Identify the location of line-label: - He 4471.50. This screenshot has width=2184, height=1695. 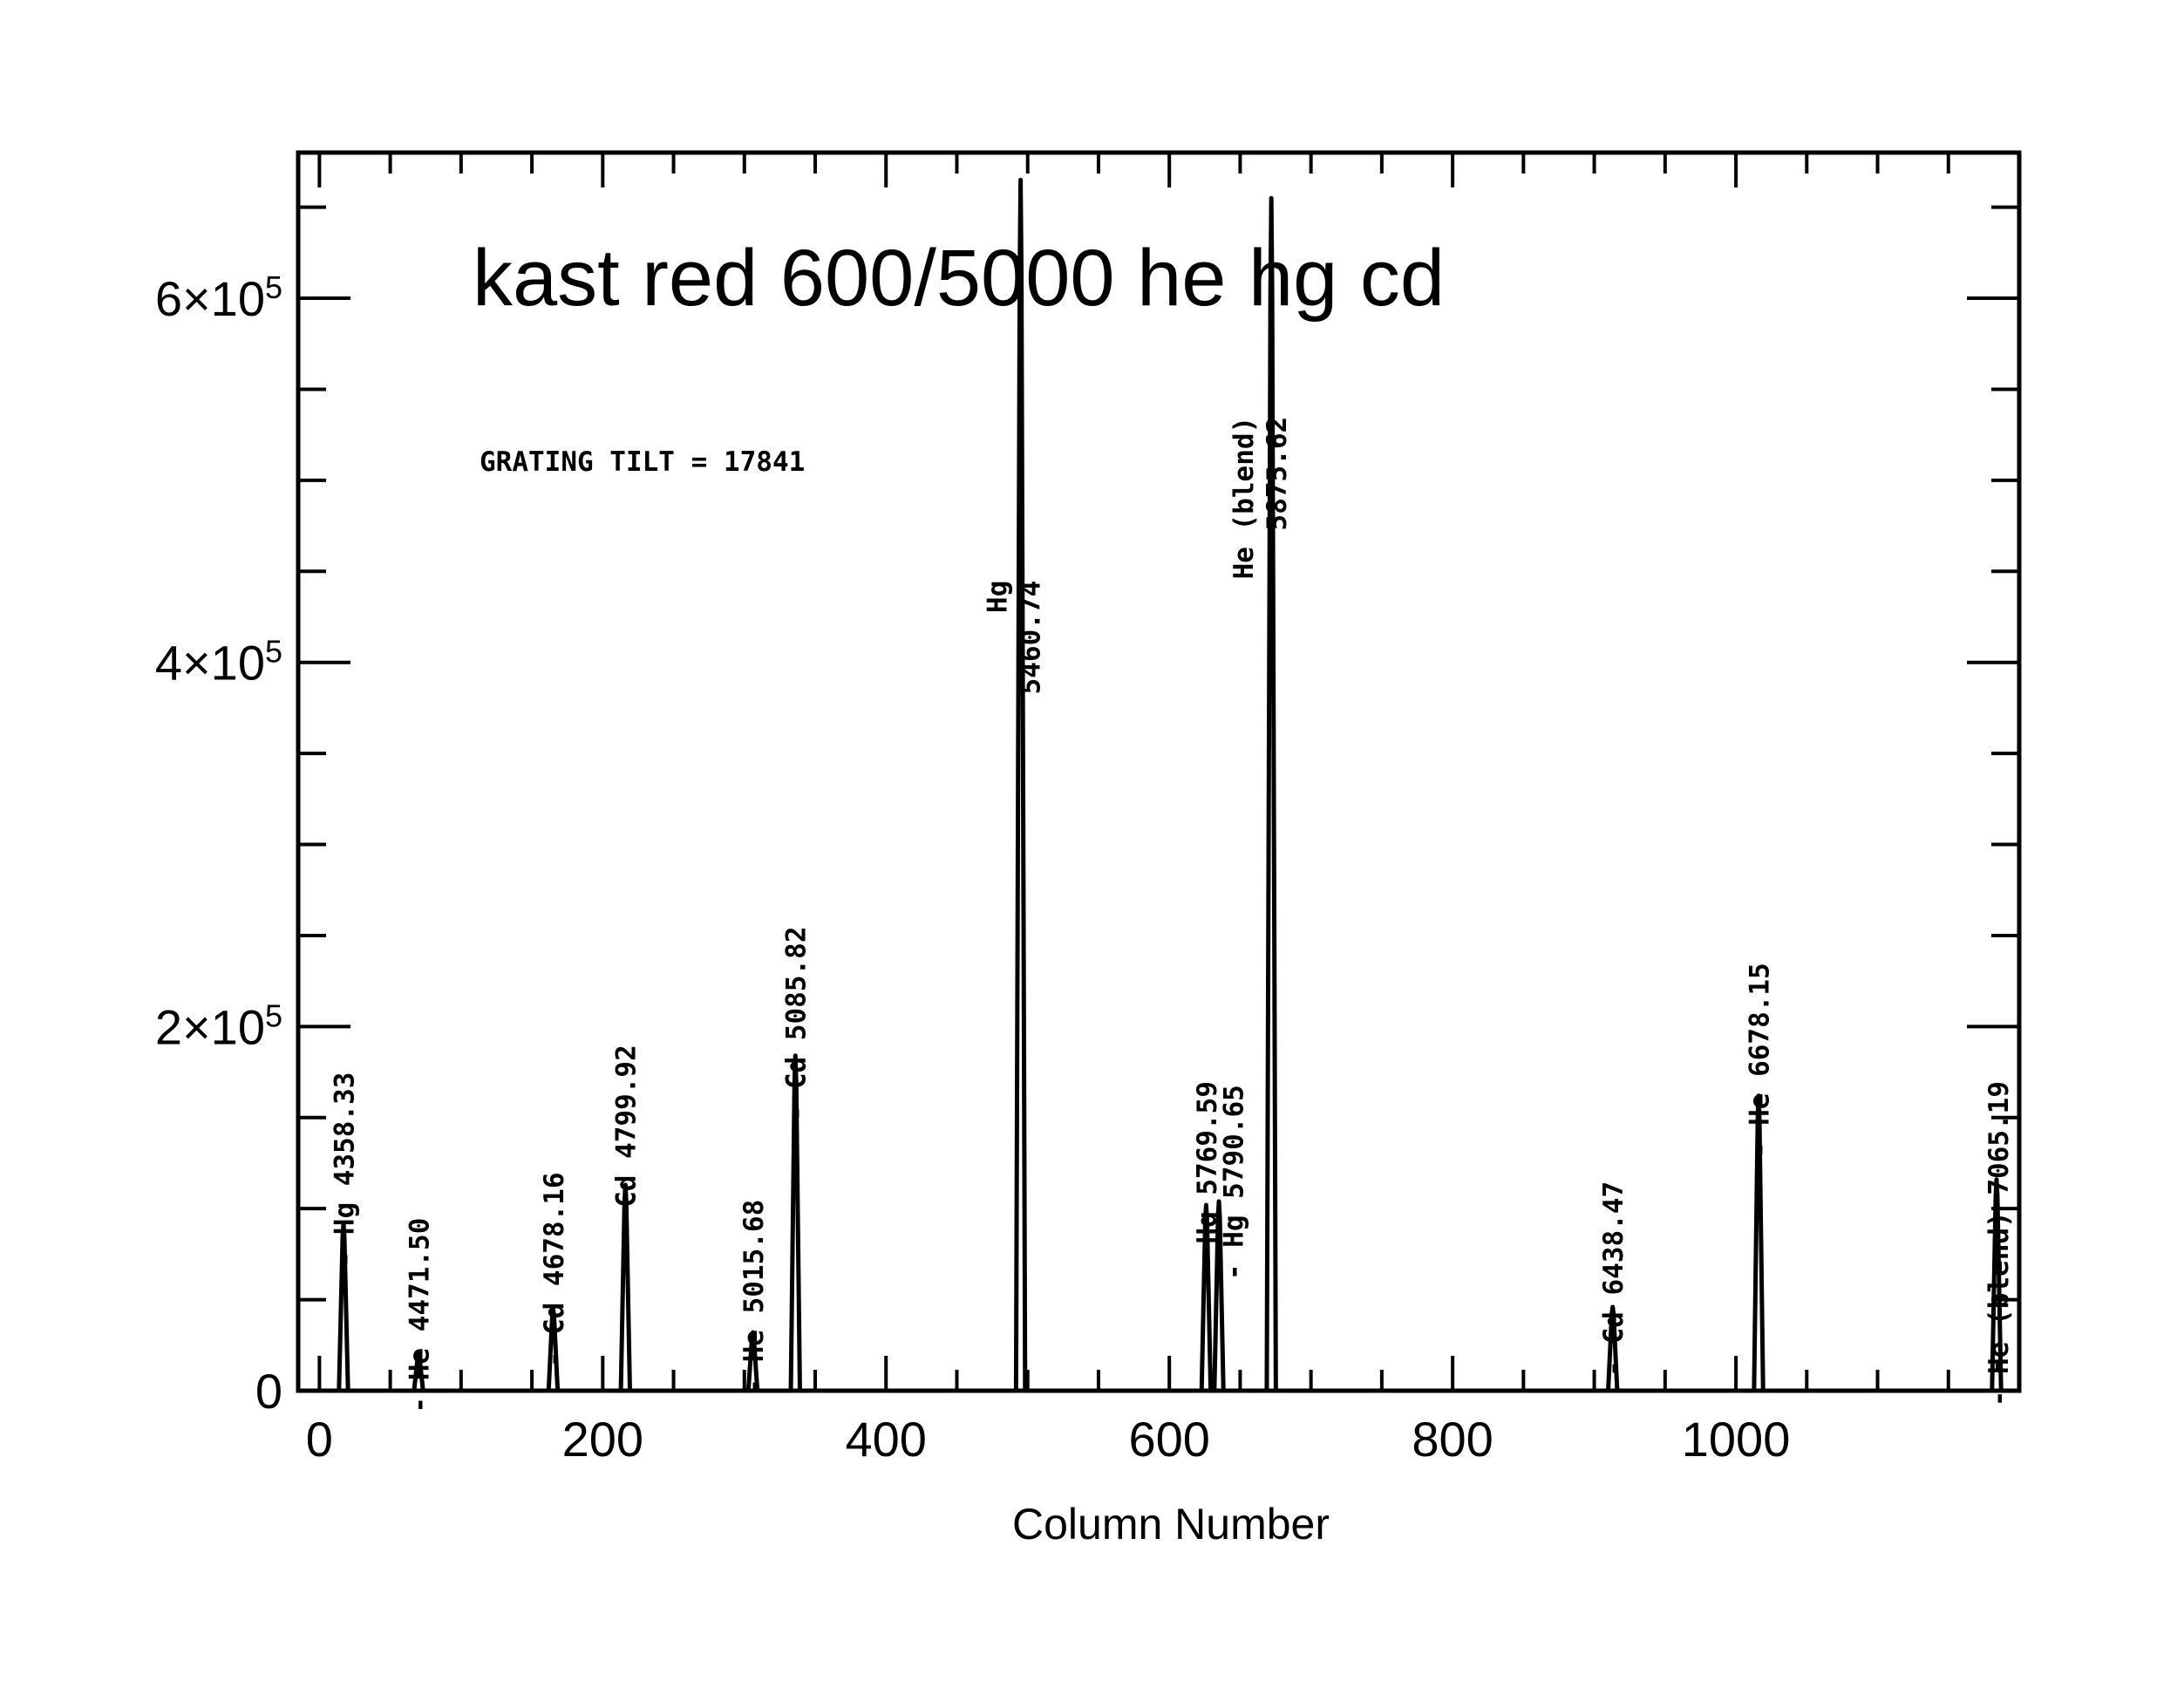
(419, 1316).